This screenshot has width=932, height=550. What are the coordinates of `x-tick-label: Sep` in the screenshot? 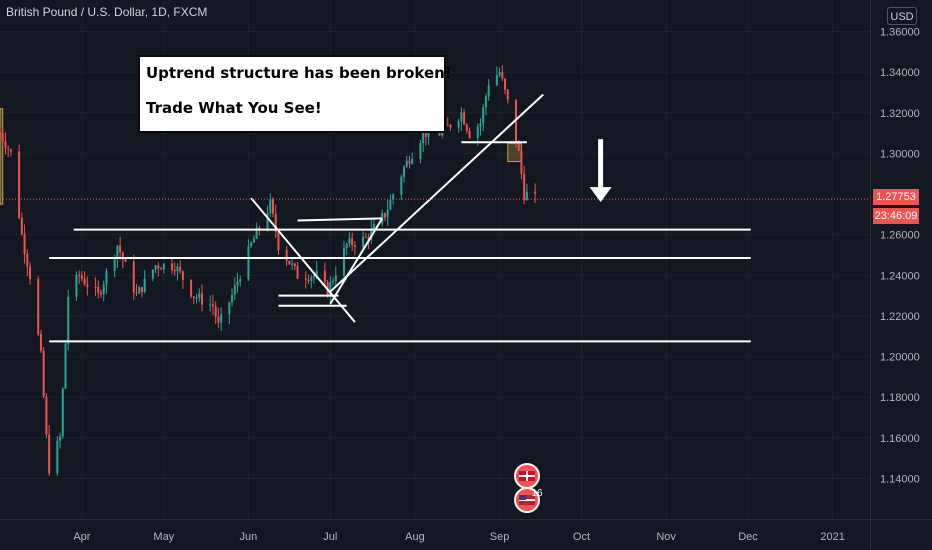 It's located at (500, 537).